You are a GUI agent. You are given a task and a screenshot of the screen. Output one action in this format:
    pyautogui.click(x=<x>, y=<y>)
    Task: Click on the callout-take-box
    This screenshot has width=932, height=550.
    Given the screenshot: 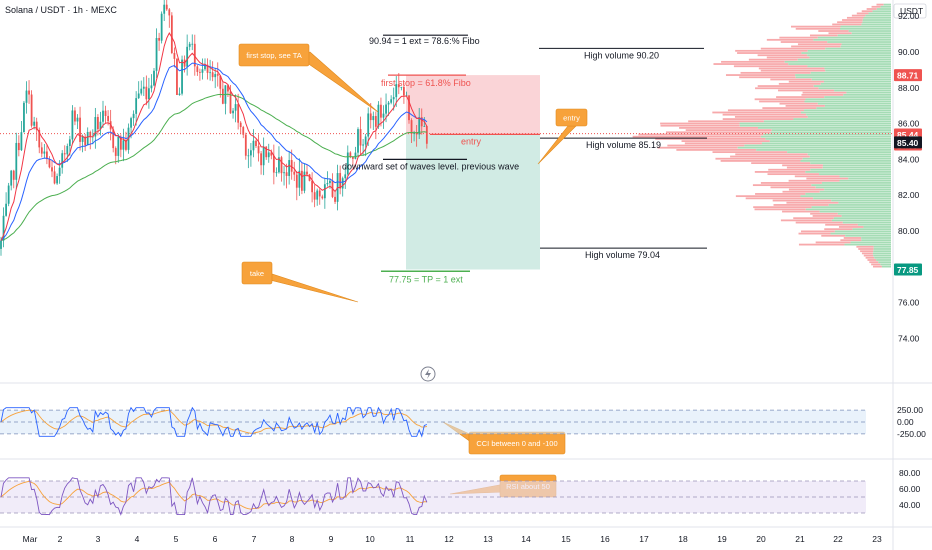 What is the action you would take?
    pyautogui.click(x=257, y=273)
    